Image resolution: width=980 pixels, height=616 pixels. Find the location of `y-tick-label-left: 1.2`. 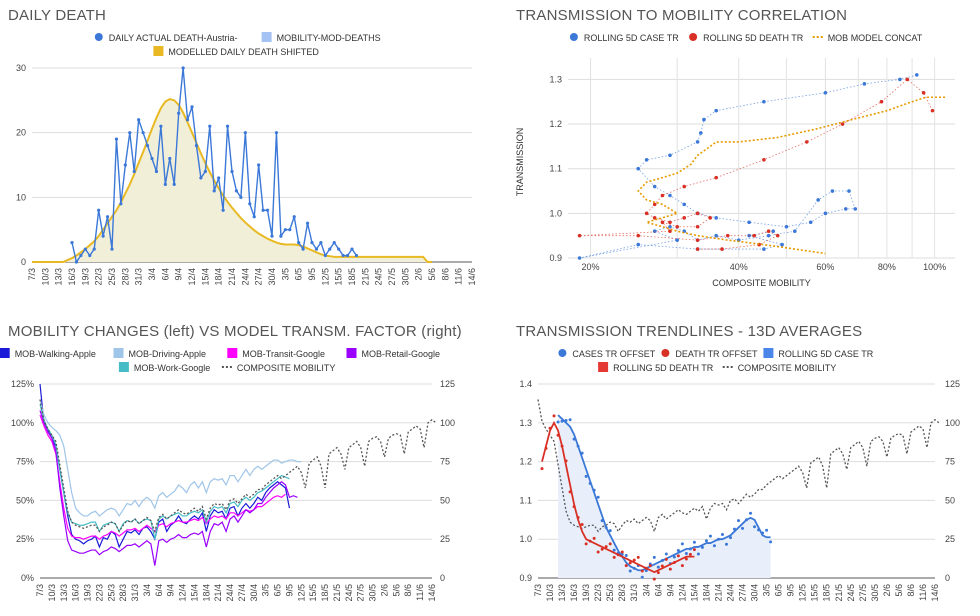

y-tick-label-left: 1.2 is located at coordinates (525, 462).